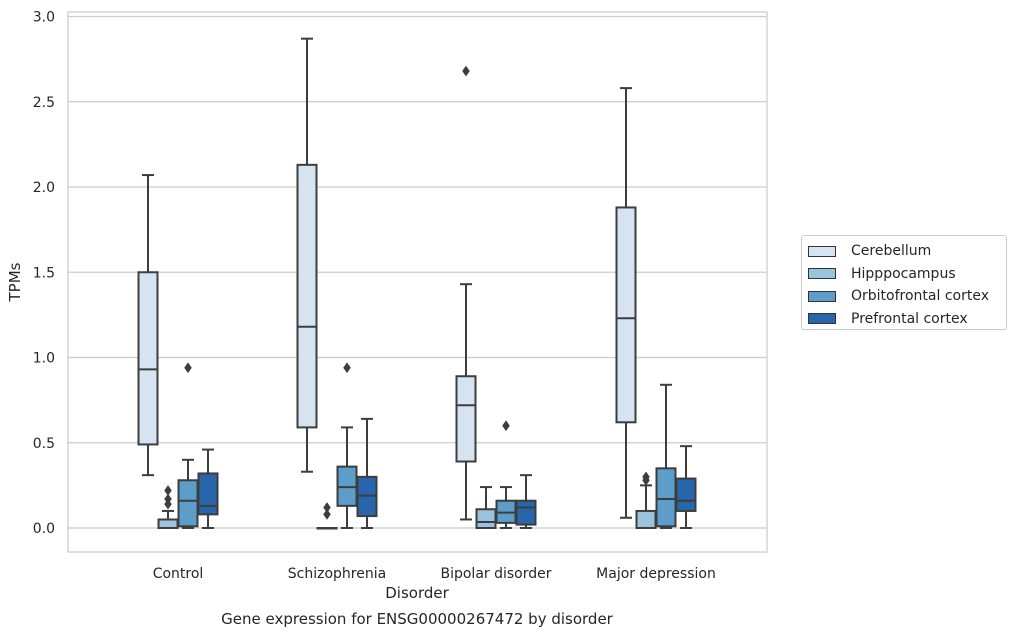 The height and width of the screenshot is (638, 1018). Describe the element at coordinates (44, 188) in the screenshot. I see `y-tick-label: 2.0` at that location.